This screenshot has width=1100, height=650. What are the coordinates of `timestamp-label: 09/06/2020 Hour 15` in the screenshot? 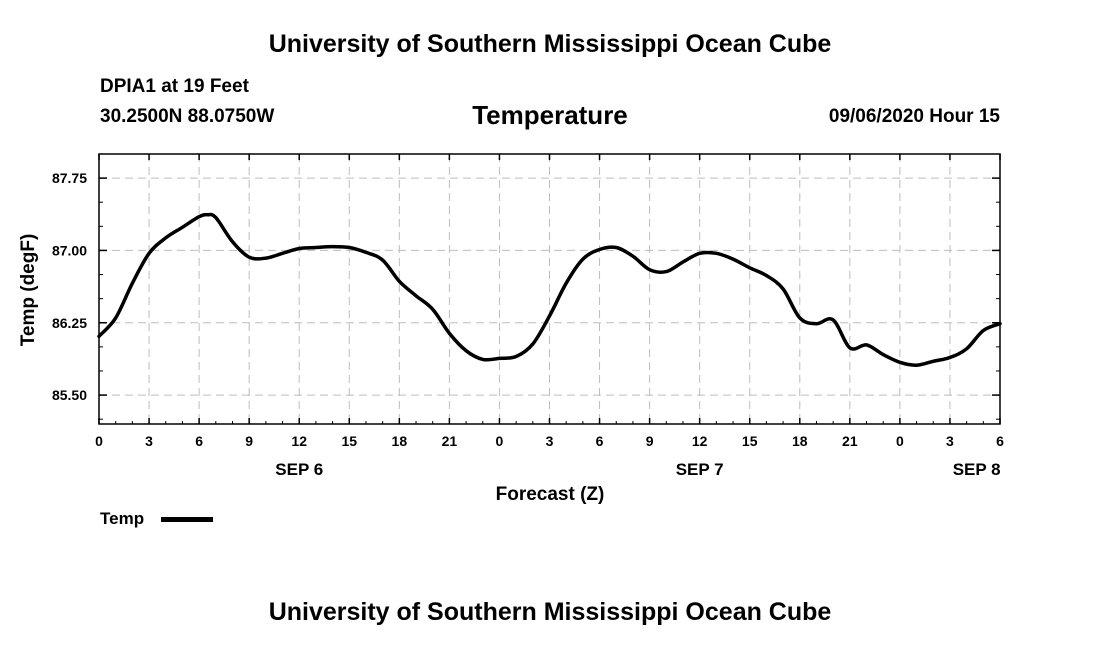 It's located at (914, 116).